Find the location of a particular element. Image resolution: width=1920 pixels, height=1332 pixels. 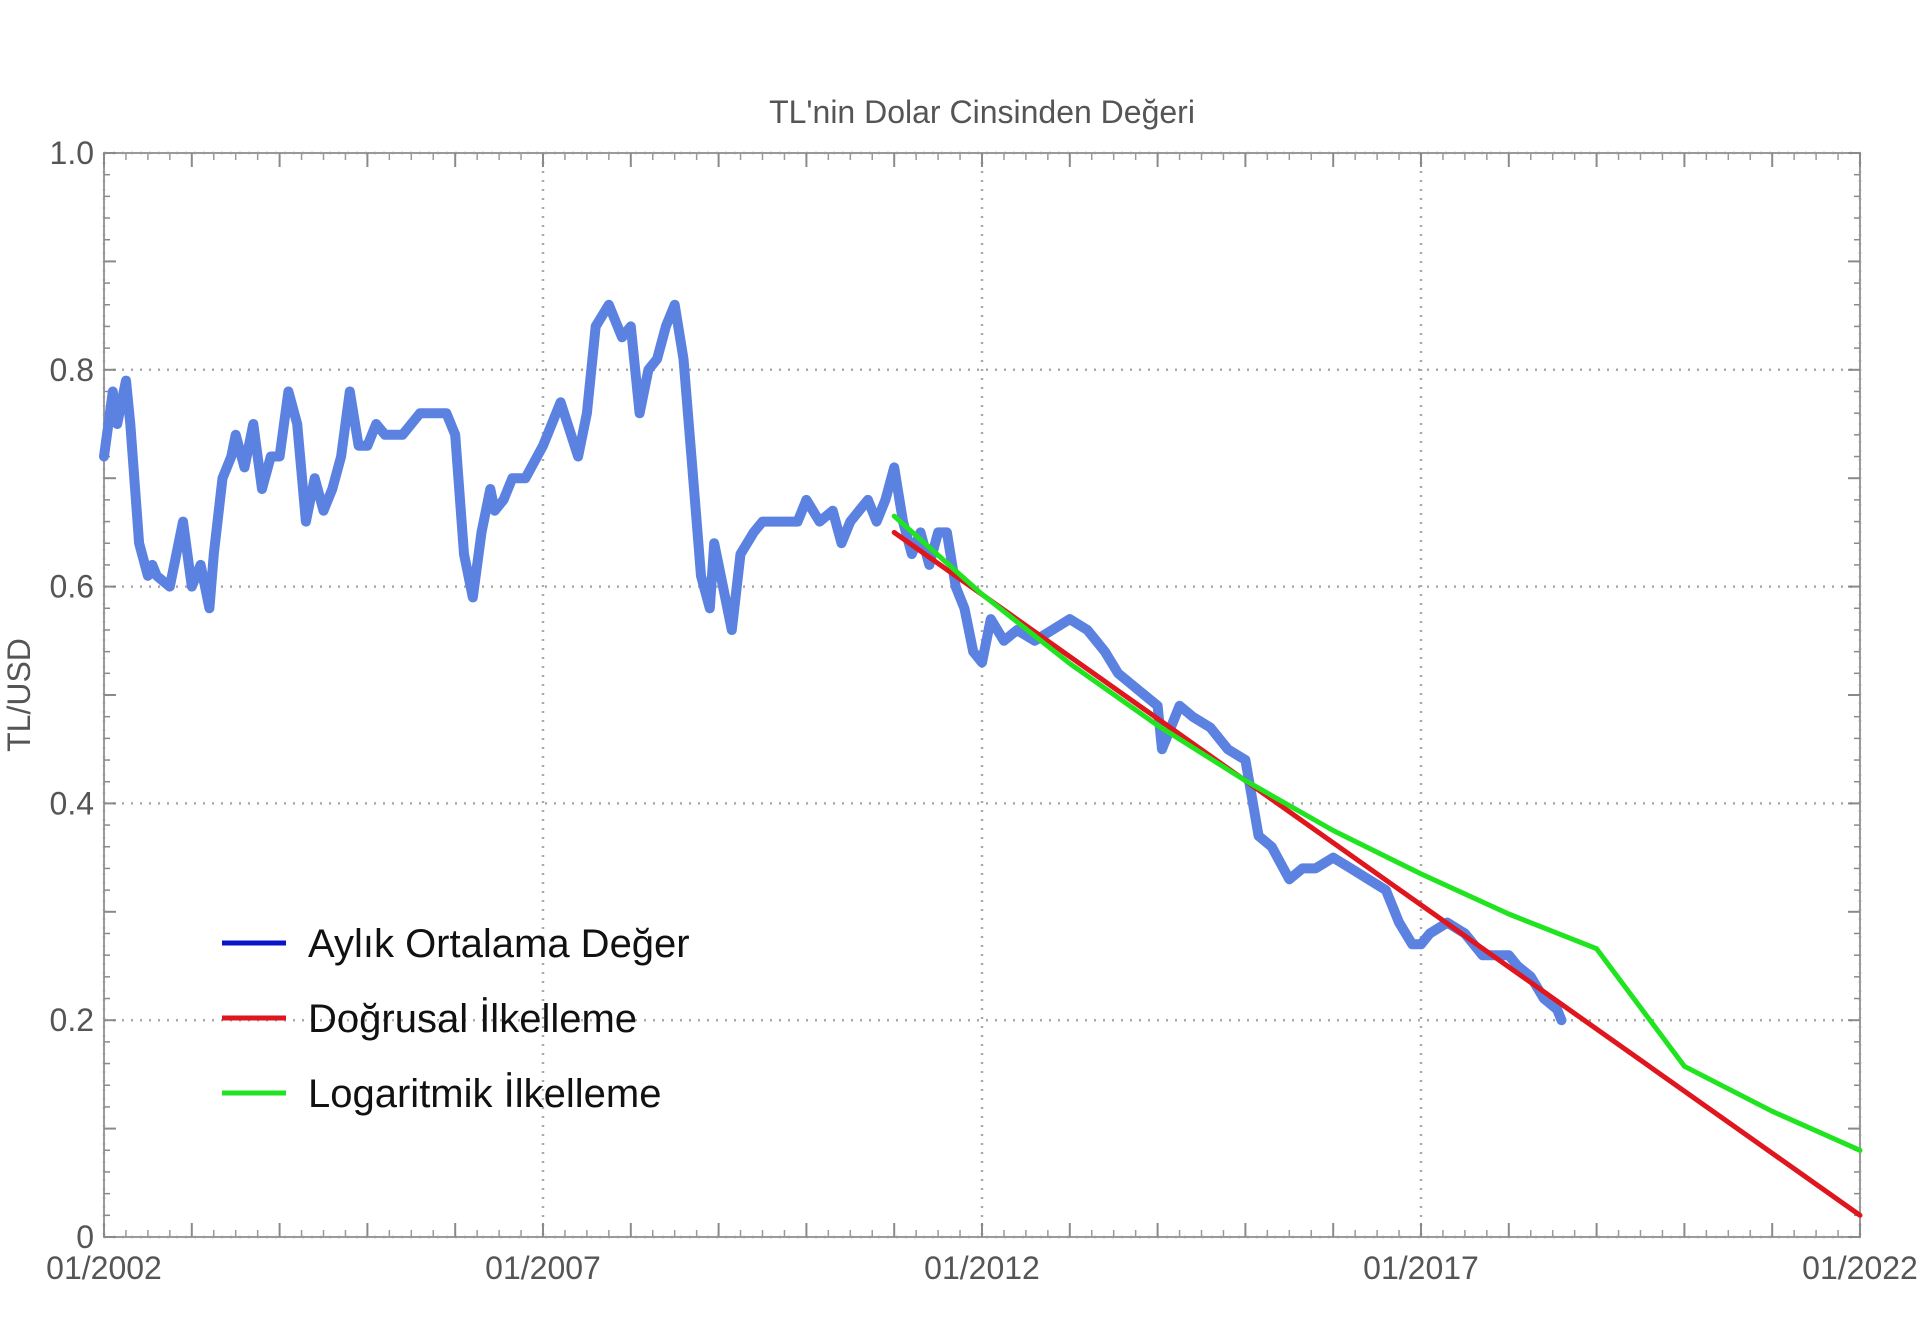

chart-title: TL'nin Dolar Cinsinden Değeri is located at coordinates (982, 112).